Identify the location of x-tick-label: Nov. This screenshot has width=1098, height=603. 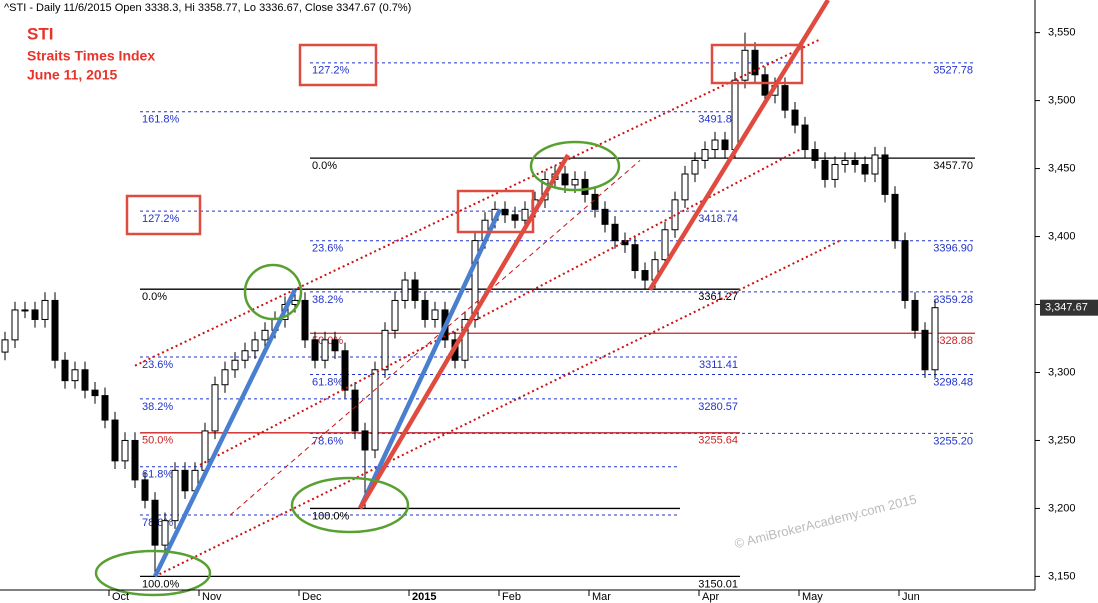
(212, 597).